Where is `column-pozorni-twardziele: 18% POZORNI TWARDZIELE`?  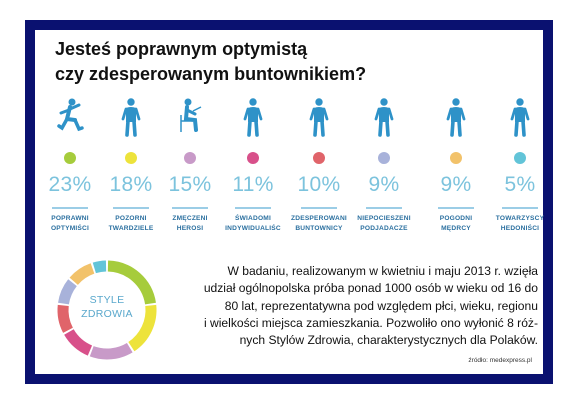
column-pozorni-twardziele: 18% POZORNI TWARDZIELE is located at coordinates (131, 172).